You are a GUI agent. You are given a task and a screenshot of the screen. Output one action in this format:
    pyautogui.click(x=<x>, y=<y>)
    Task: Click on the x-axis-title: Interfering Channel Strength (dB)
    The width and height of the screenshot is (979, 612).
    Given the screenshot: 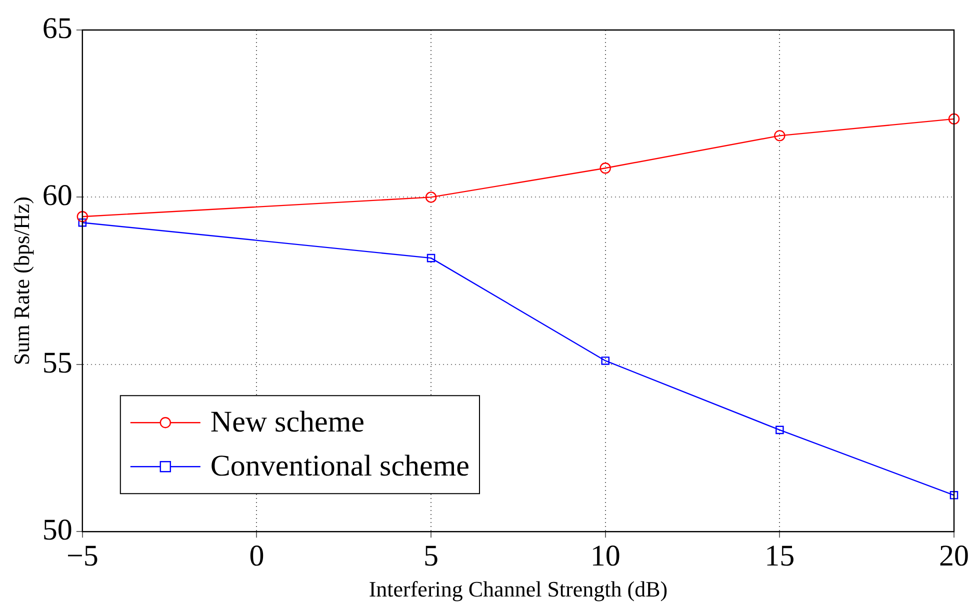 What is the action you would take?
    pyautogui.click(x=518, y=589)
    